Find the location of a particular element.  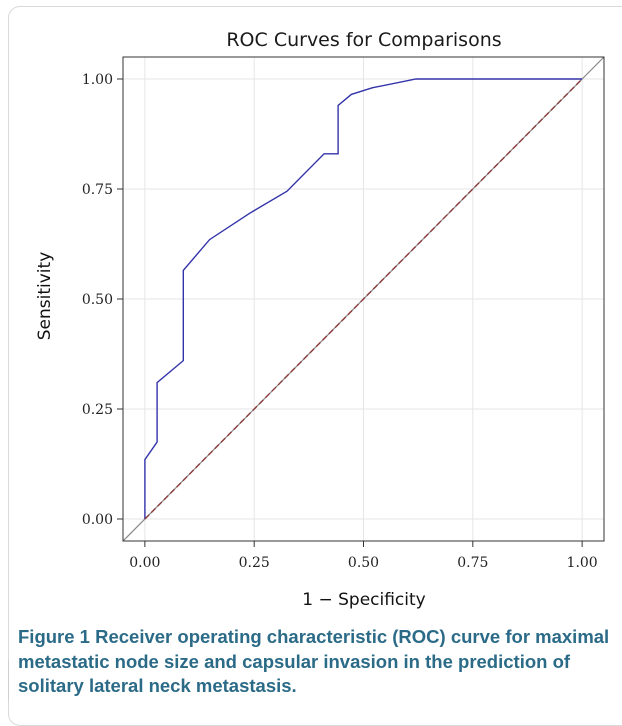

y-axis-label: Sensitivity is located at coordinates (45, 296).